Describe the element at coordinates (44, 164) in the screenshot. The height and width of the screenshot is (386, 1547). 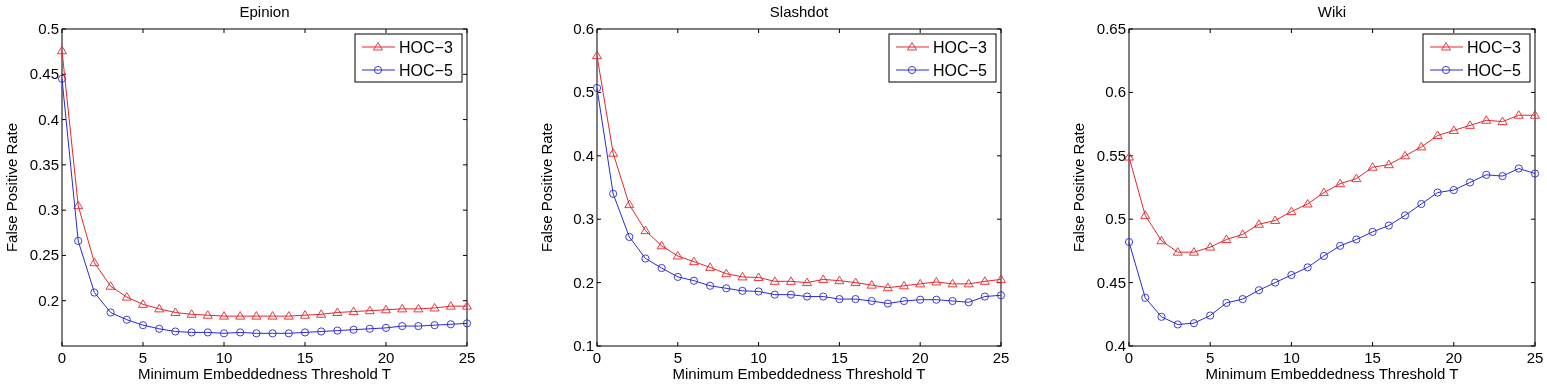
I see `y-tick-label: 0.35` at that location.